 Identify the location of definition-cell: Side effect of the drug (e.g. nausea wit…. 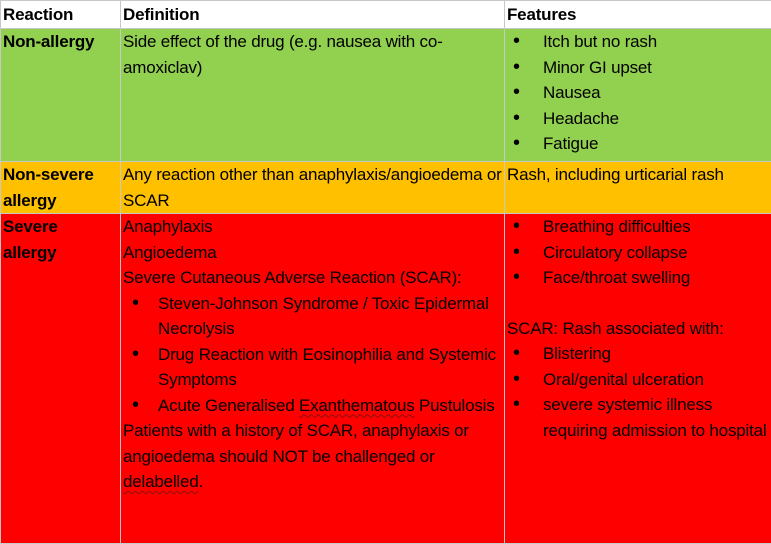
(313, 95).